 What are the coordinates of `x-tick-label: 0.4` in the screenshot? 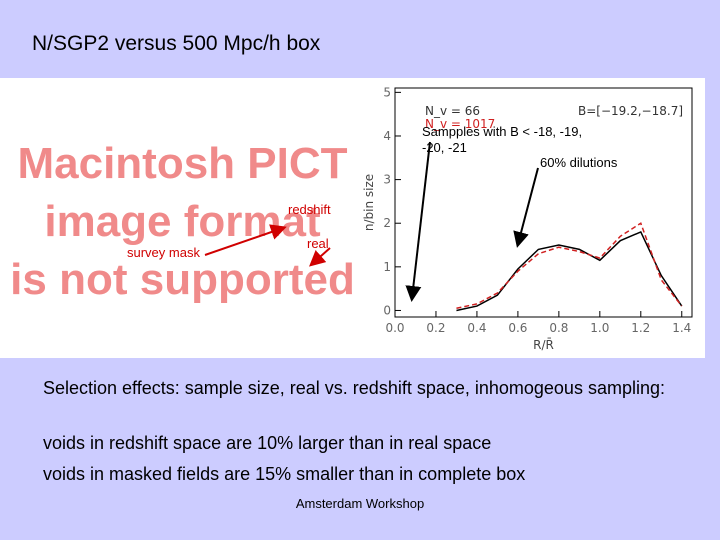 It's located at (476, 328).